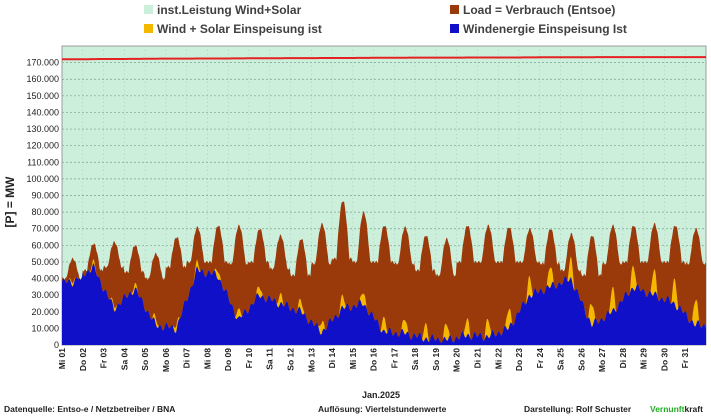  What do you see at coordinates (519, 359) in the screenshot?
I see `x-tick-label: Do 23` at bounding box center [519, 359].